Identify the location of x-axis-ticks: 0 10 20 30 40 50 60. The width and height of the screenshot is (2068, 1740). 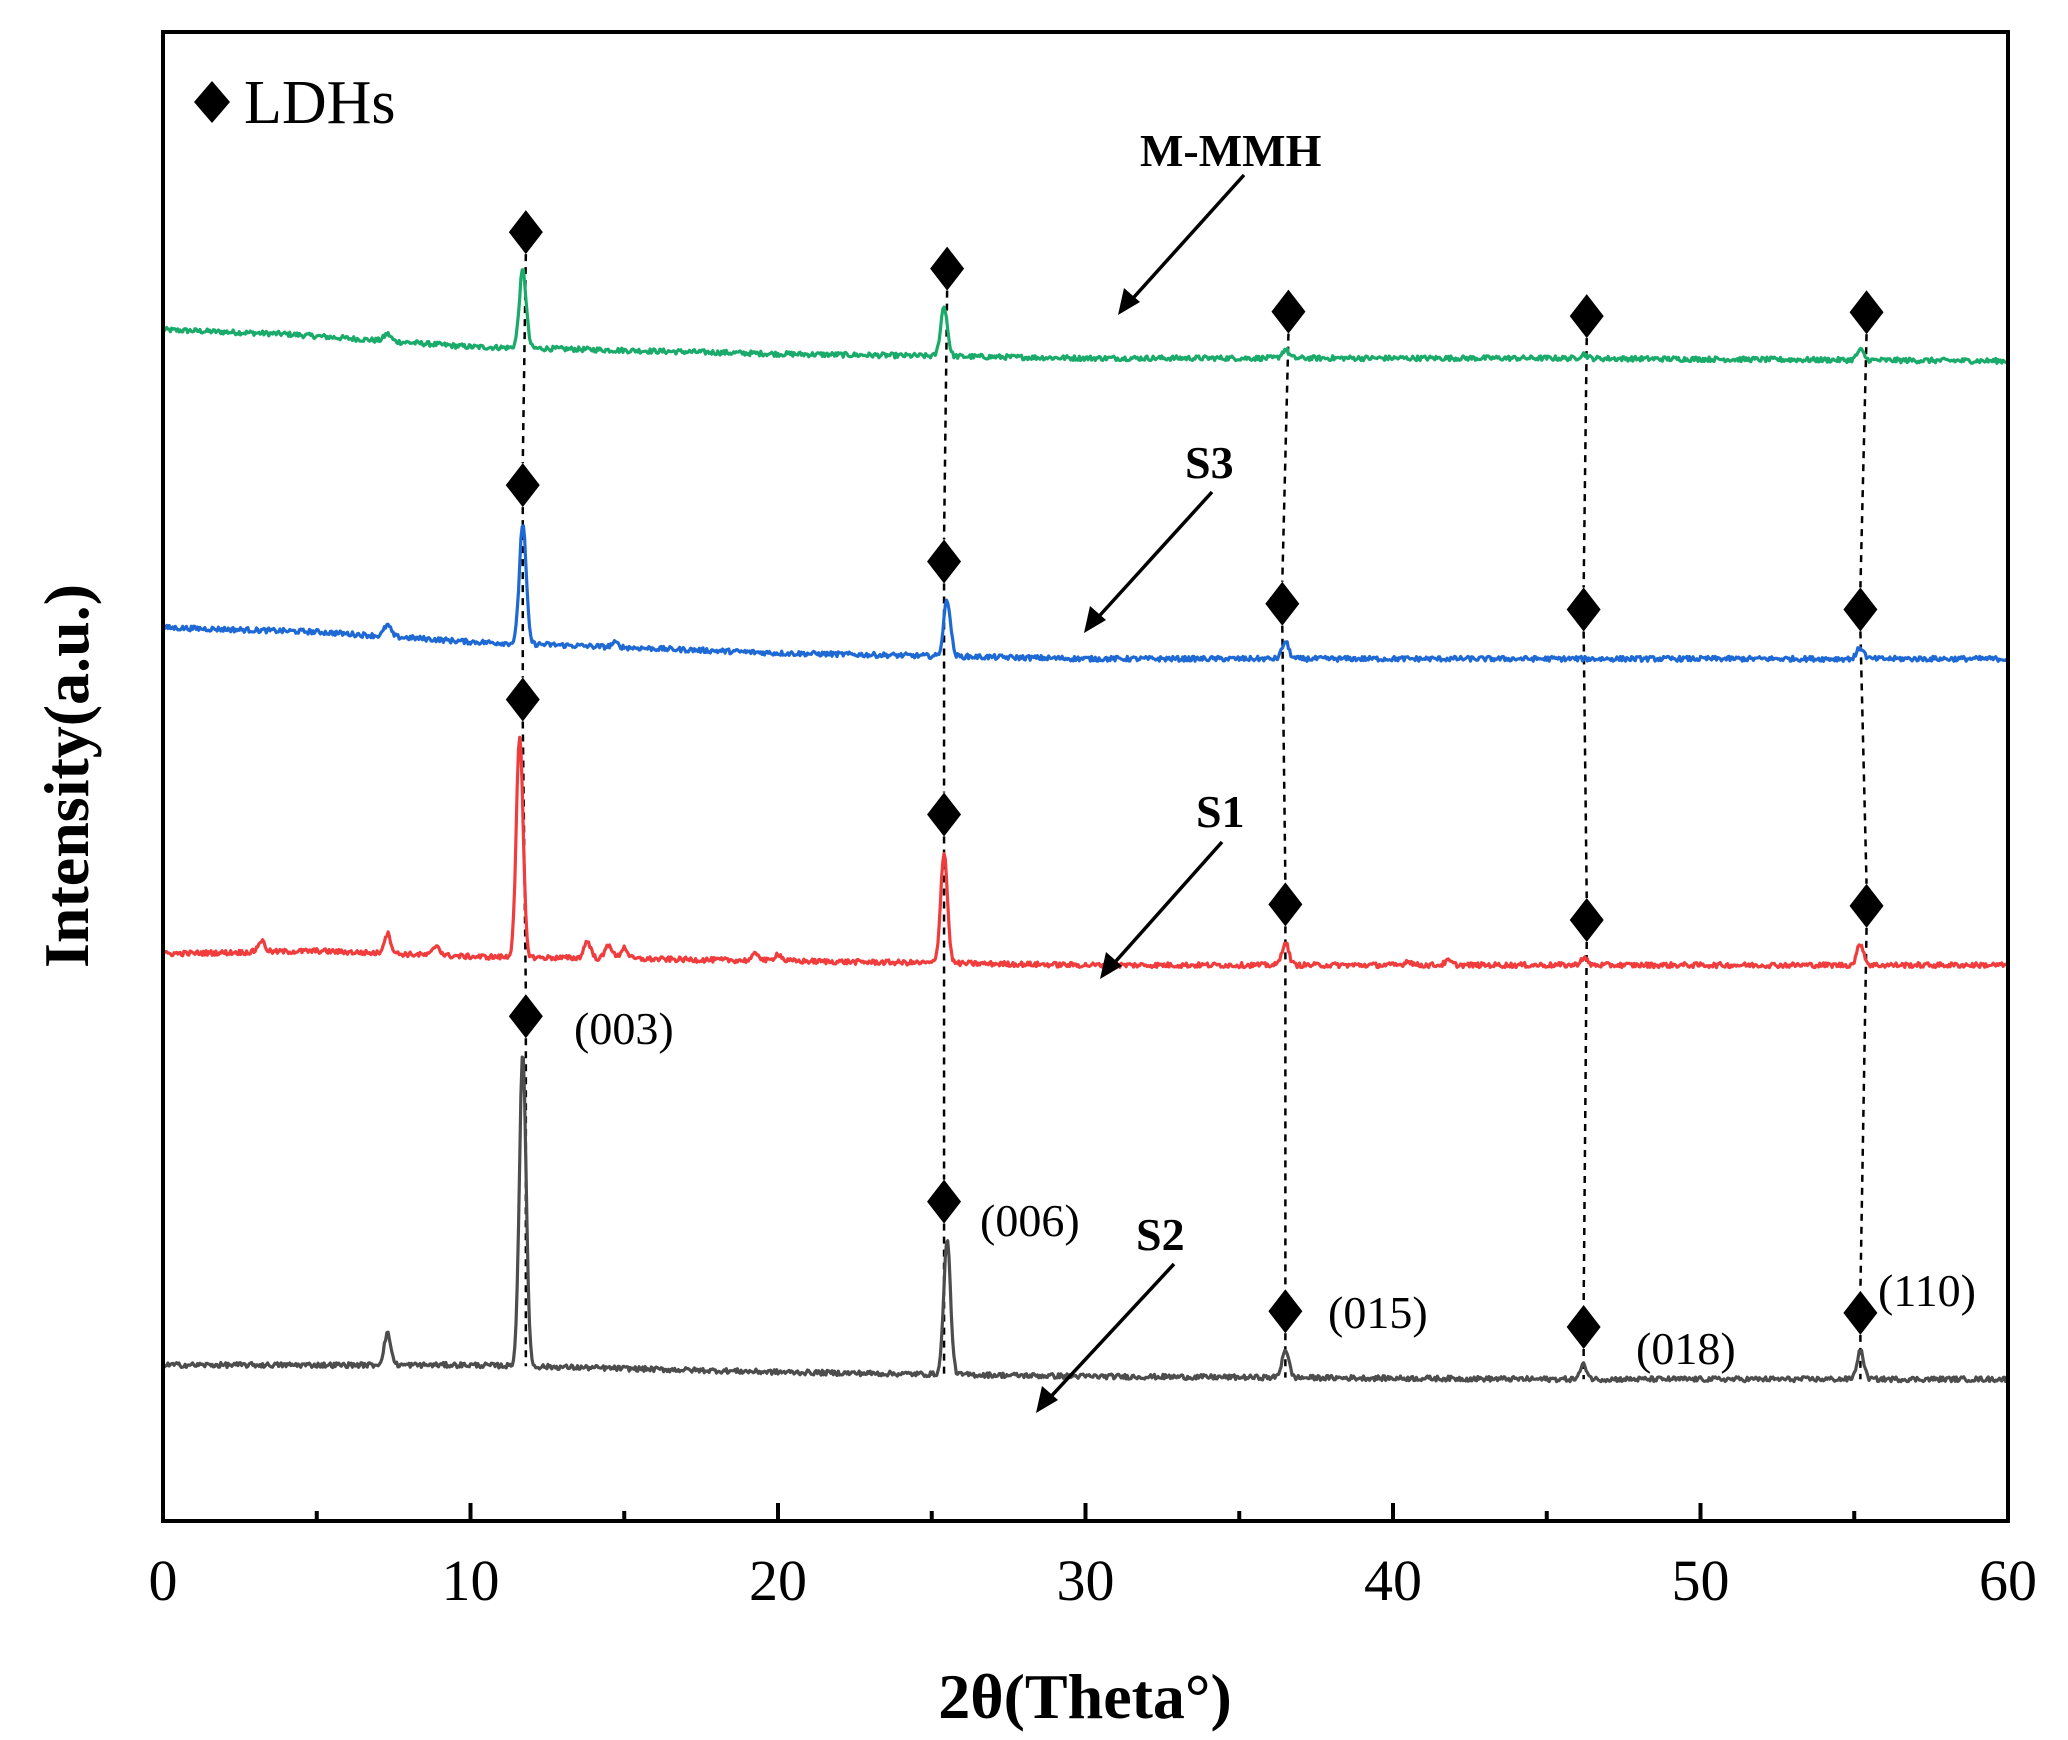
(1093, 1558).